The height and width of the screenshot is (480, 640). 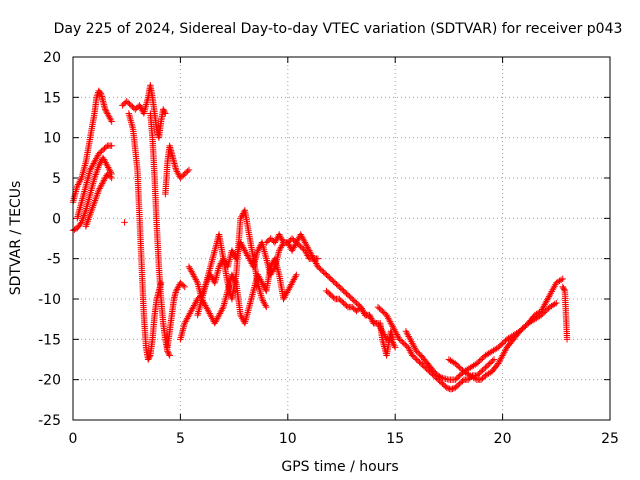 I want to click on x-tick-label: 25, so click(x=610, y=439).